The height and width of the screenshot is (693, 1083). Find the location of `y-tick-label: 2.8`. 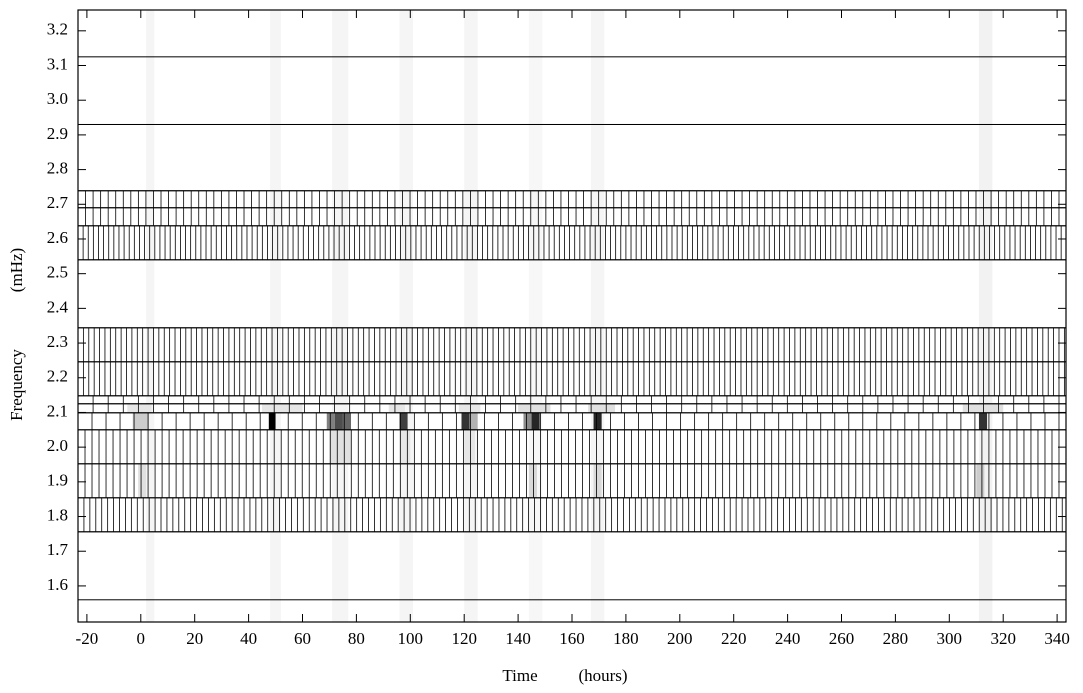

y-tick-label: 2.8 is located at coordinates (57, 167).